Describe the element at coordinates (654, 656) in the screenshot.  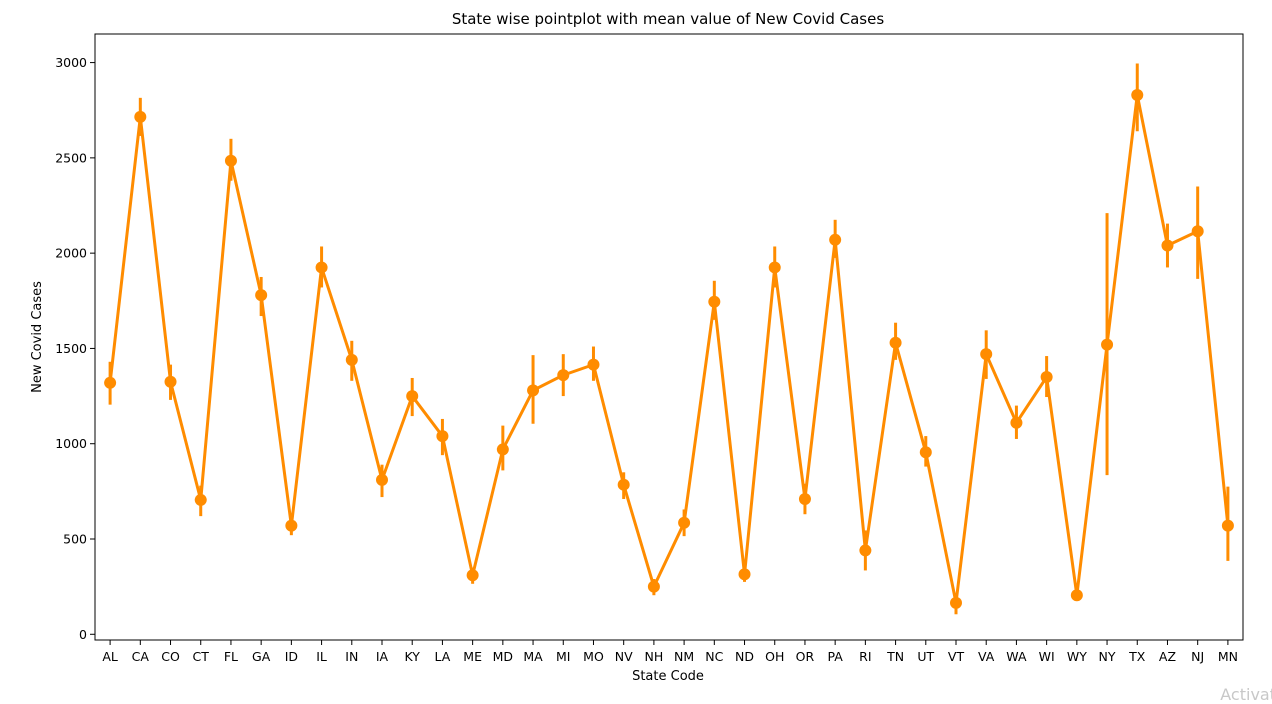
I see `x-tick-label: NH` at that location.